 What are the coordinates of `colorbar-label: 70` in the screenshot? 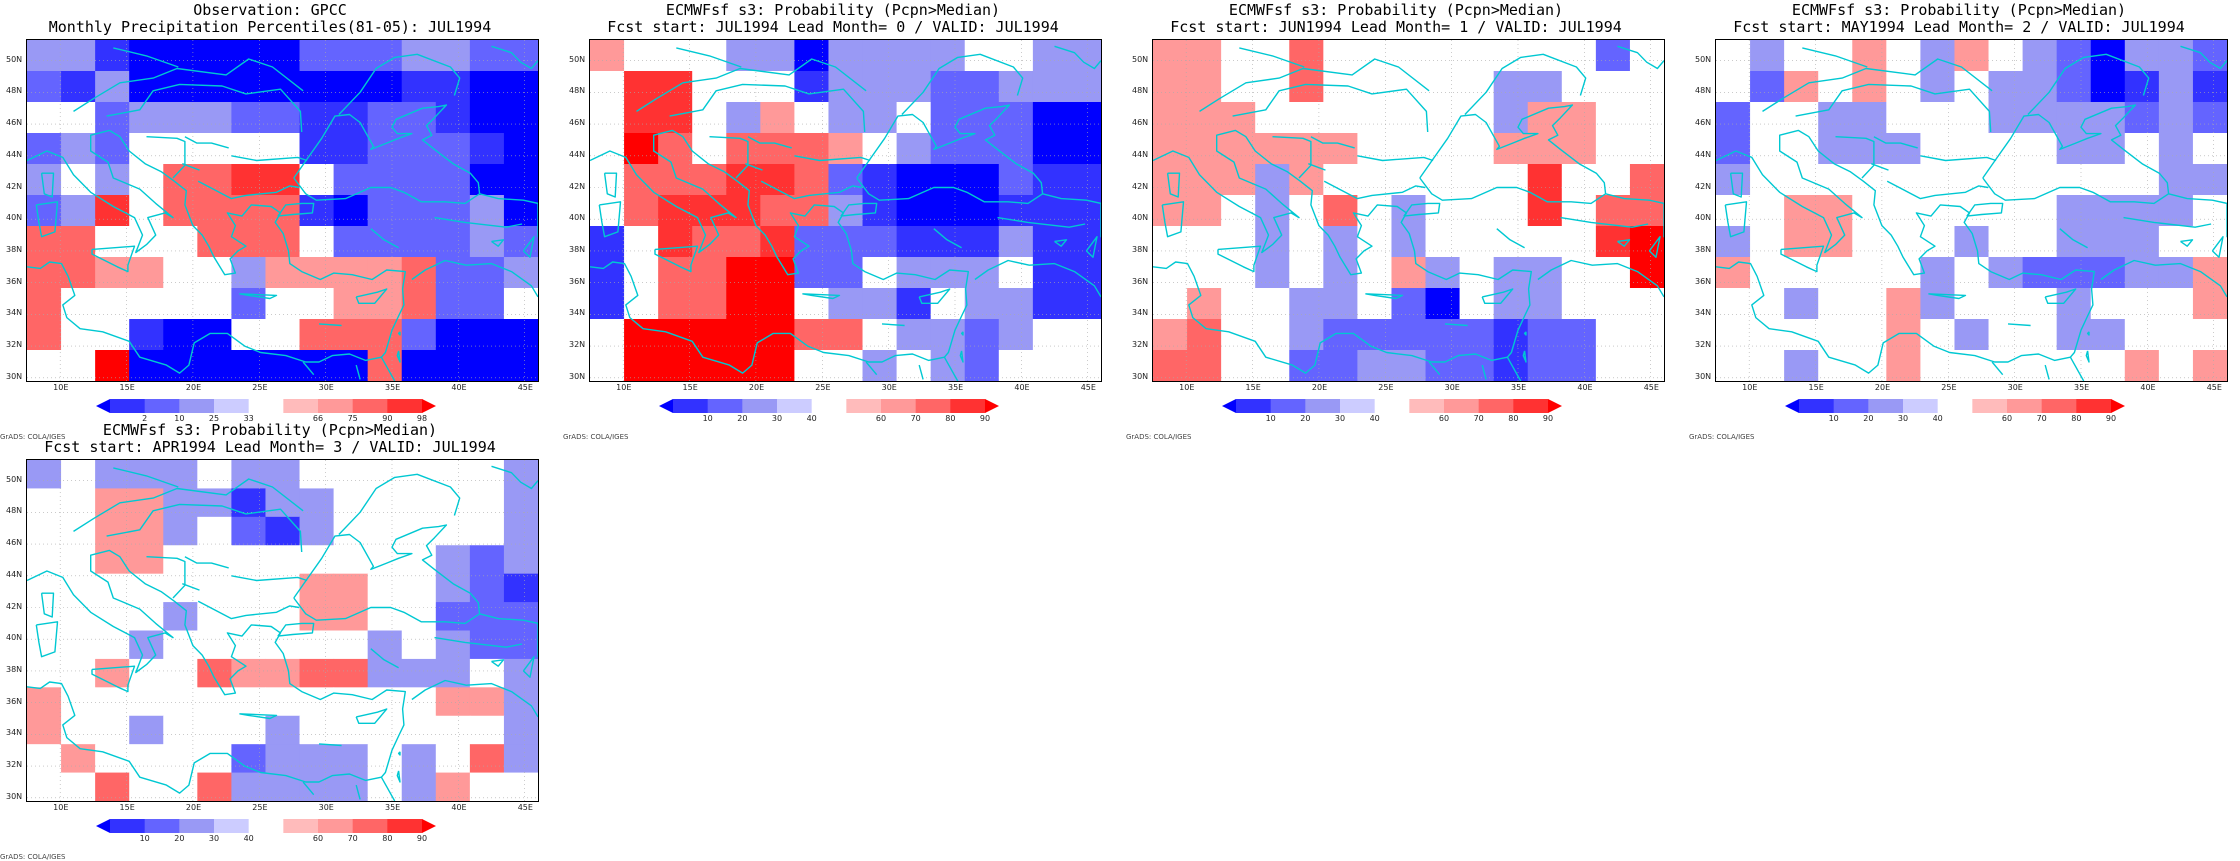 It's located at (352, 838).